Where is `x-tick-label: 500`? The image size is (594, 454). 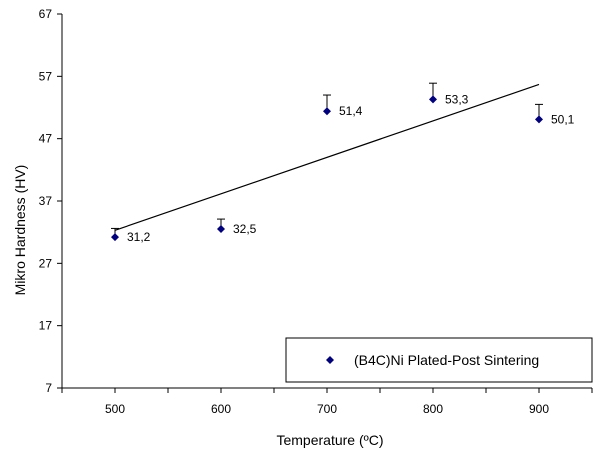
x-tick-label: 500 is located at coordinates (115, 409).